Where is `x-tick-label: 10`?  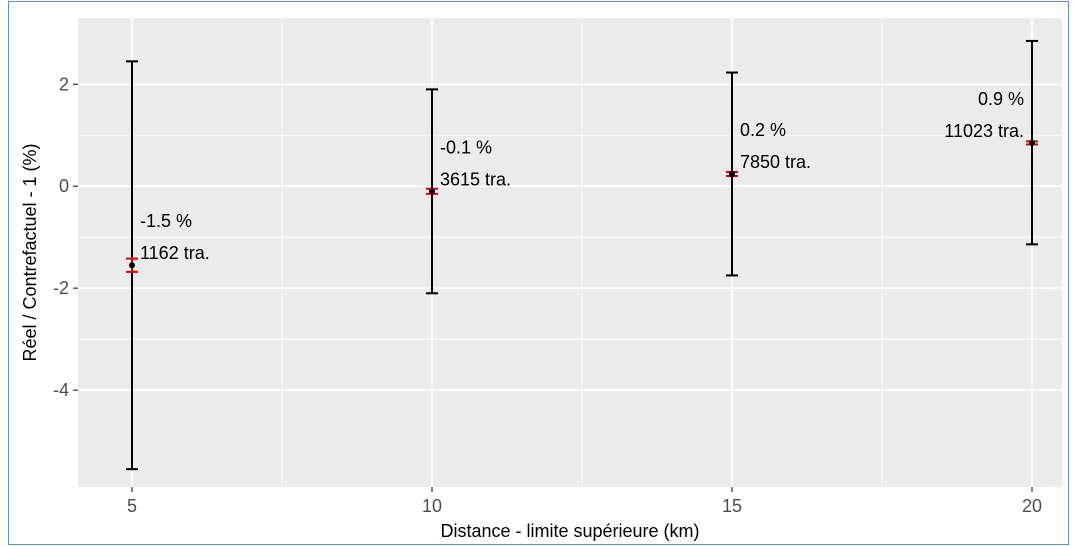 x-tick-label: 10 is located at coordinates (432, 506).